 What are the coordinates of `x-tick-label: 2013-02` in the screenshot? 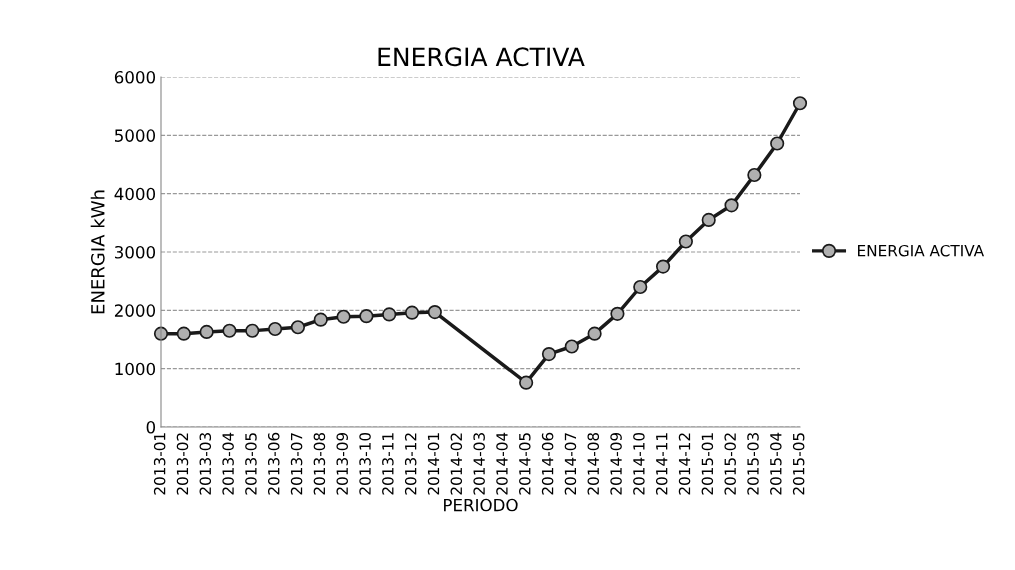 It's located at (182, 464).